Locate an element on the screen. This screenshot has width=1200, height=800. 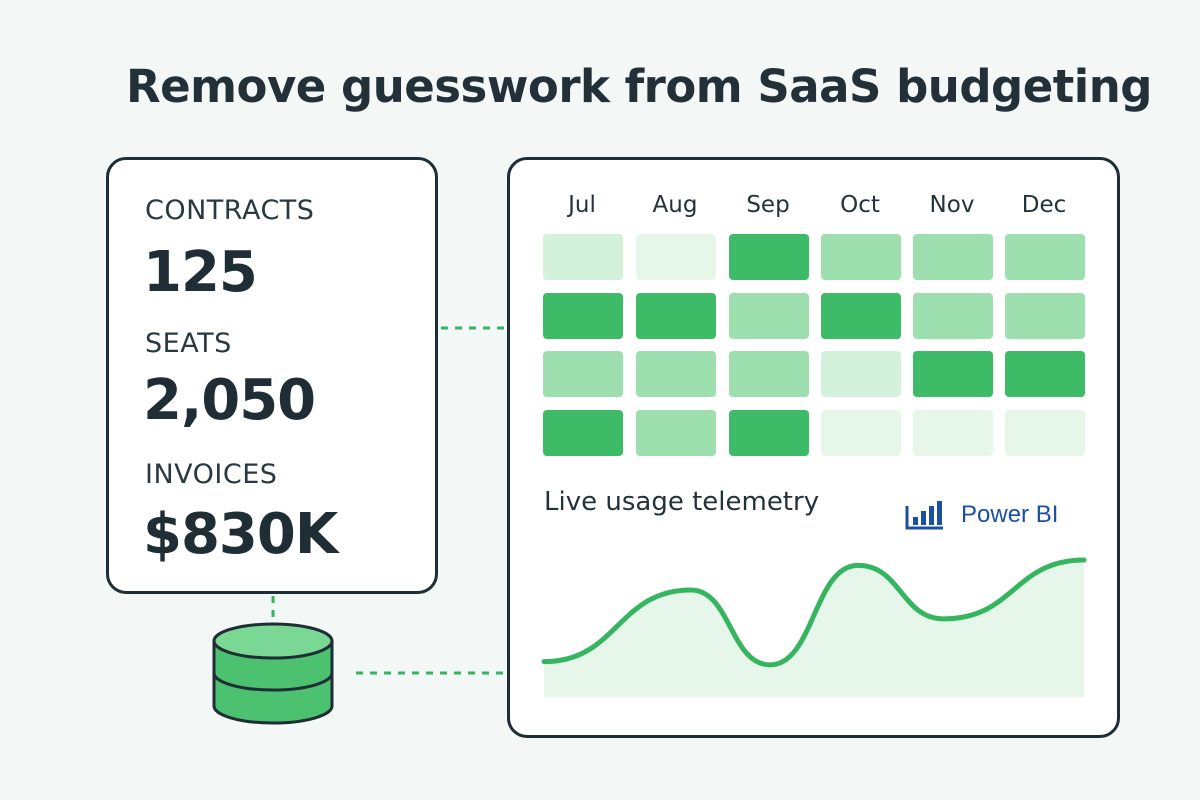
telemetry-title: Live usage telemetry is located at coordinates (682, 502).